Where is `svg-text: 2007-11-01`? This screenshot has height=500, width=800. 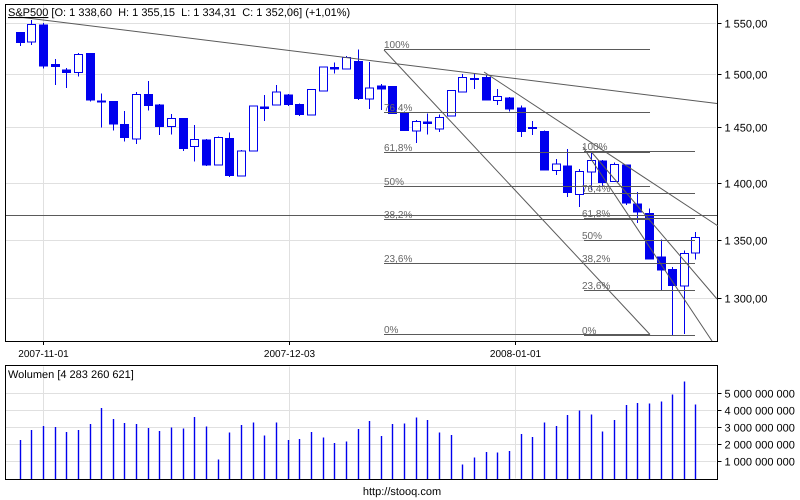 svg-text: 2007-11-01 is located at coordinates (43, 354).